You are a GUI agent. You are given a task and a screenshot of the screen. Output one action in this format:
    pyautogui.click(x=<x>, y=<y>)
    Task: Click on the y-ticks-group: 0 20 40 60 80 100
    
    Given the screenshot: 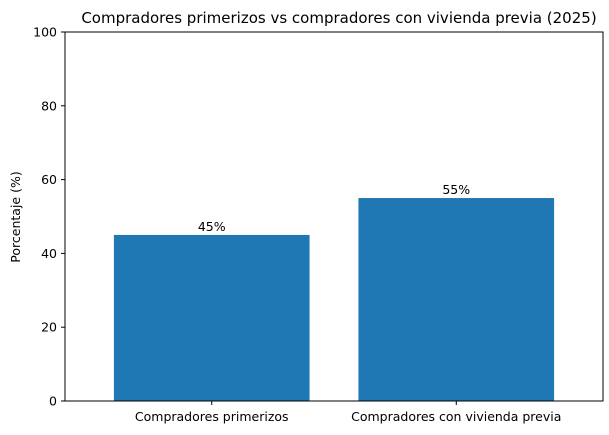 What is the action you would take?
    pyautogui.click(x=49, y=217)
    